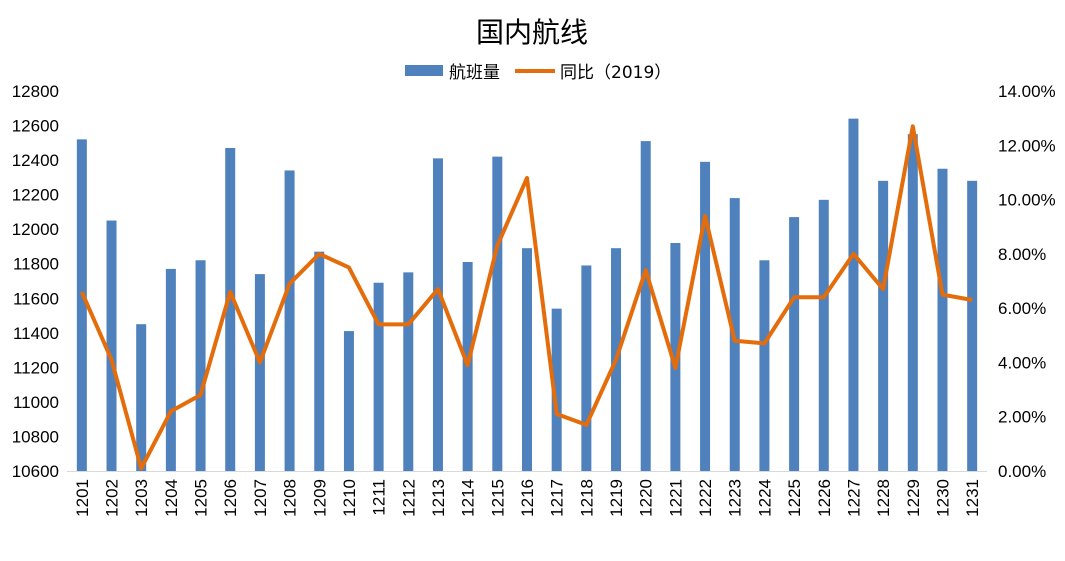  Describe the element at coordinates (675, 498) in the screenshot. I see `x-tick-label: 1221` at that location.